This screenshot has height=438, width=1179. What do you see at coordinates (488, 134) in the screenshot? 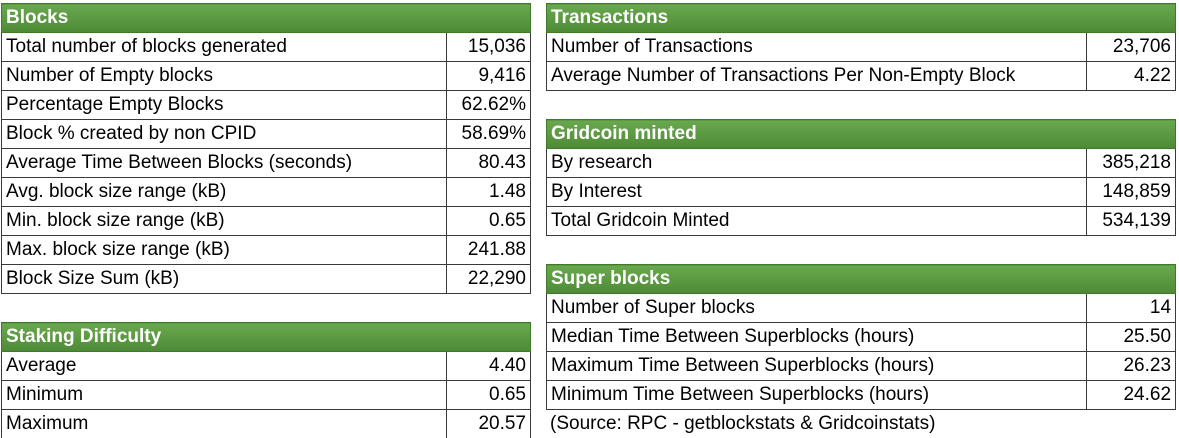
I see `row-value: 58.69%` at bounding box center [488, 134].